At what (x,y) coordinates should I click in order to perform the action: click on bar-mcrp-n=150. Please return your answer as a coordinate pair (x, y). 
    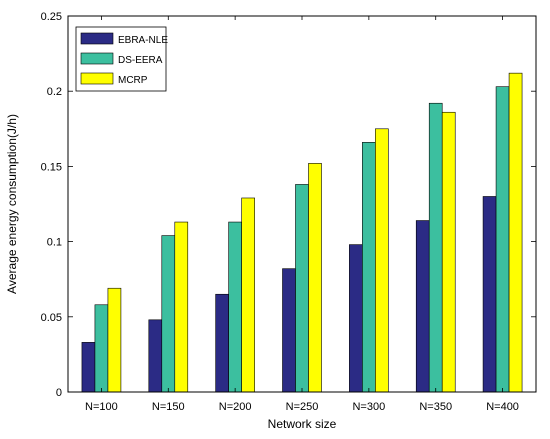
    Looking at the image, I should click on (181, 307).